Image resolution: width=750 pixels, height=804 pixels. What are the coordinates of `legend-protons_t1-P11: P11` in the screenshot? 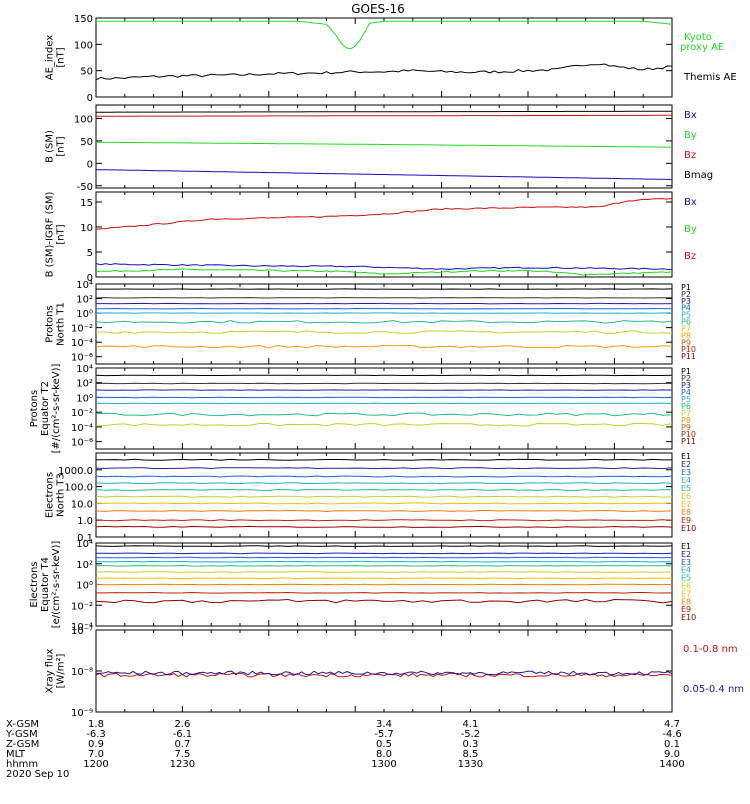 It's located at (688, 356).